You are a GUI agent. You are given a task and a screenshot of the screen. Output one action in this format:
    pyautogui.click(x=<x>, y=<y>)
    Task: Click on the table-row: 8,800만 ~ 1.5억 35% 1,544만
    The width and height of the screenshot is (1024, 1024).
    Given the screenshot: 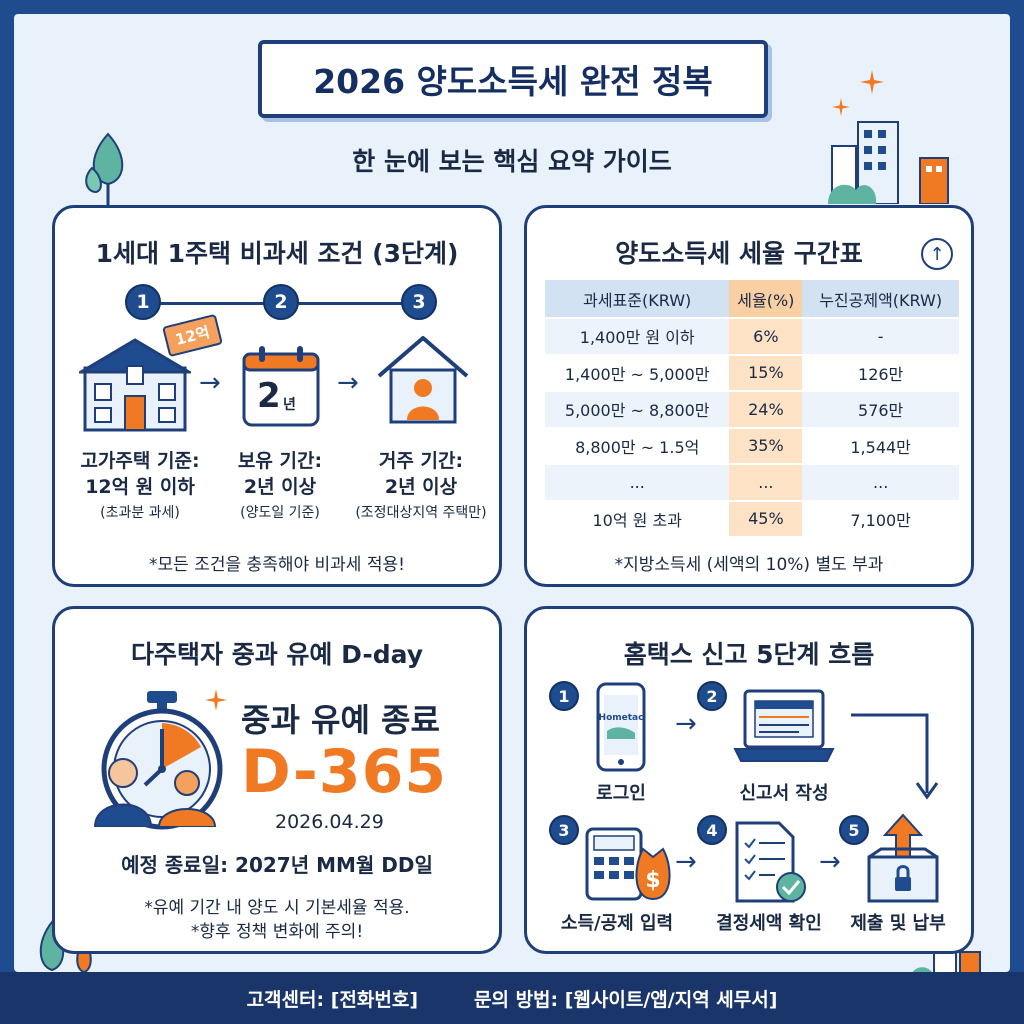 What is the action you would take?
    pyautogui.click(x=752, y=446)
    